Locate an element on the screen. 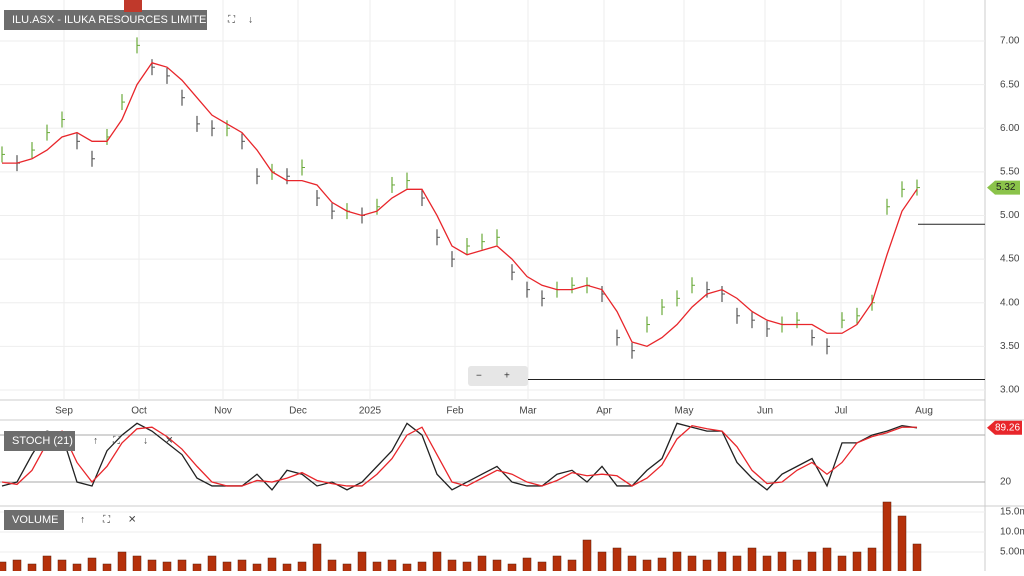  chart-title: STOCH (21) is located at coordinates (42, 441).